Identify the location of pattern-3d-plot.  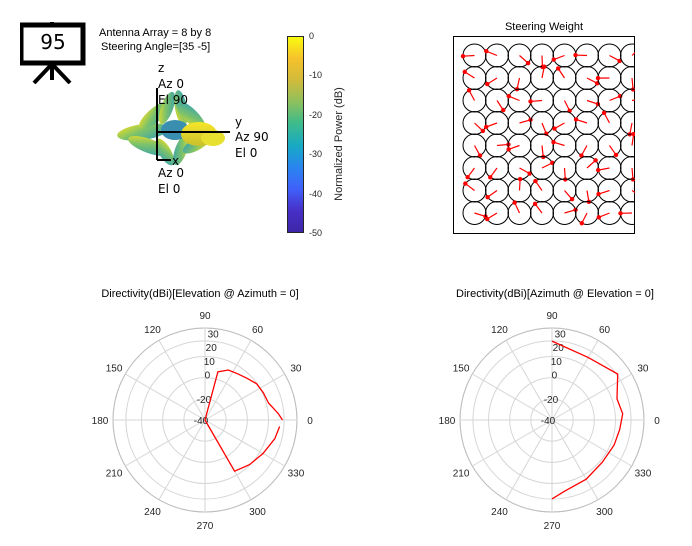
(173, 127).